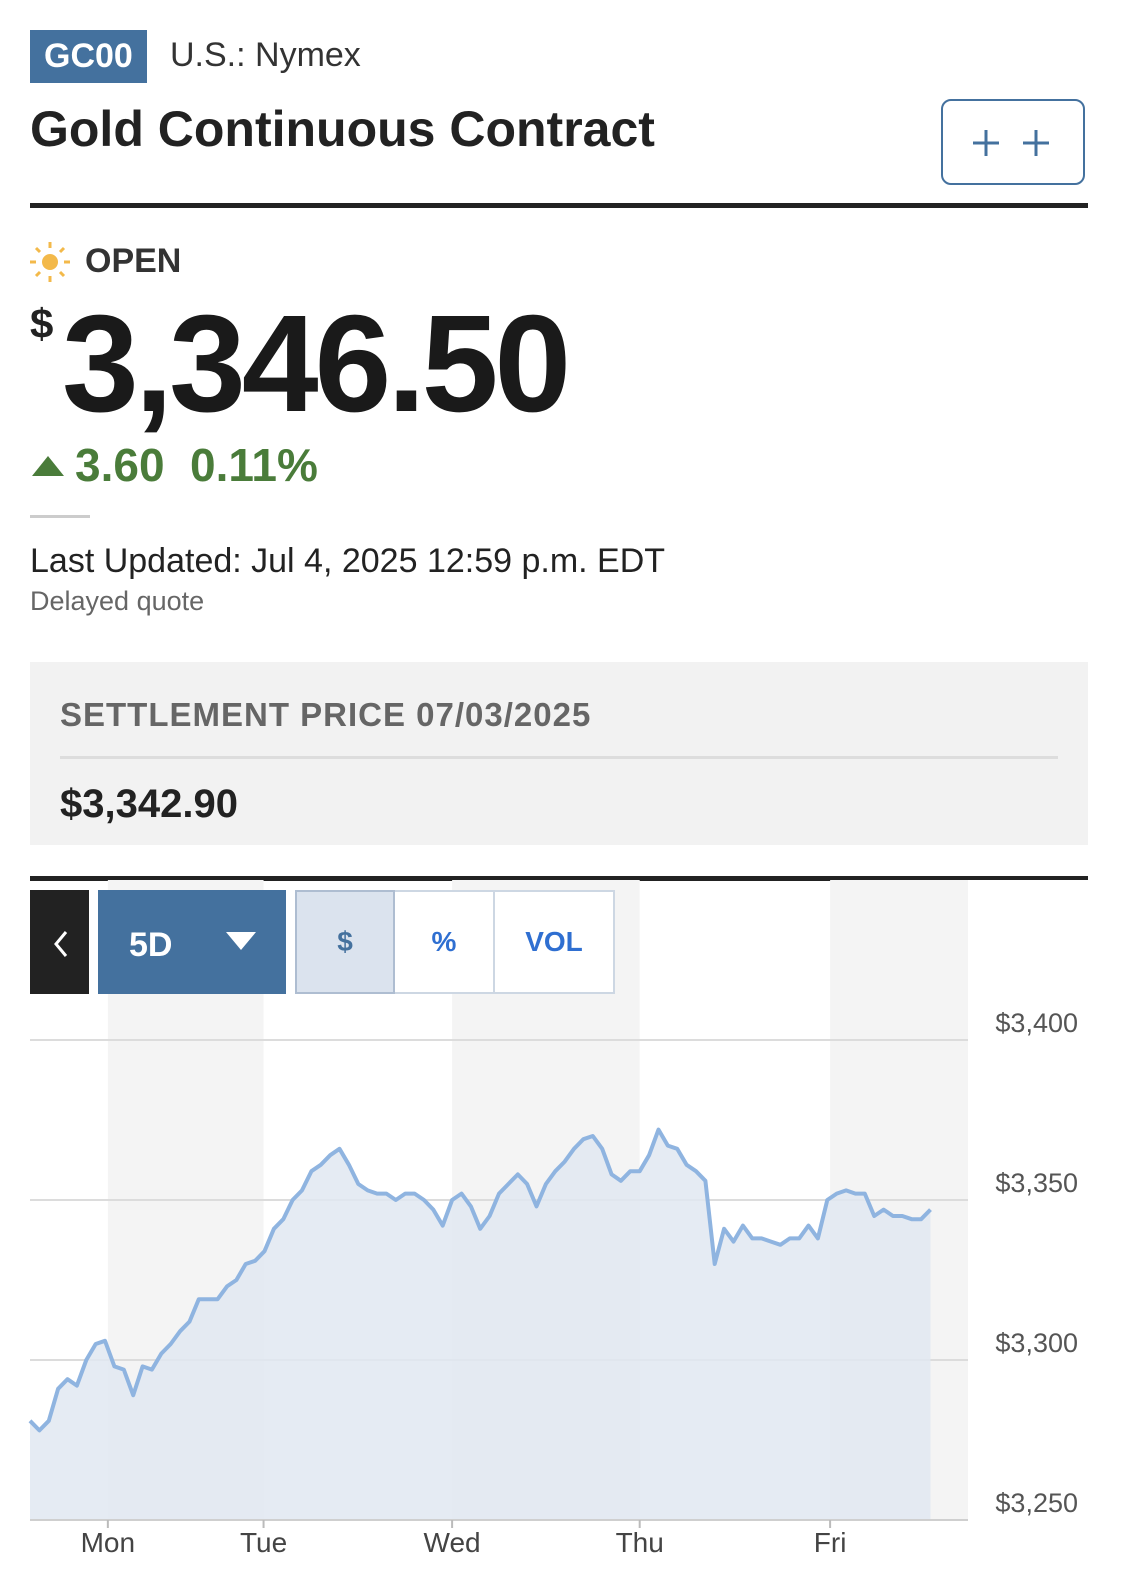  I want to click on price: 3,346.50, so click(316, 364).